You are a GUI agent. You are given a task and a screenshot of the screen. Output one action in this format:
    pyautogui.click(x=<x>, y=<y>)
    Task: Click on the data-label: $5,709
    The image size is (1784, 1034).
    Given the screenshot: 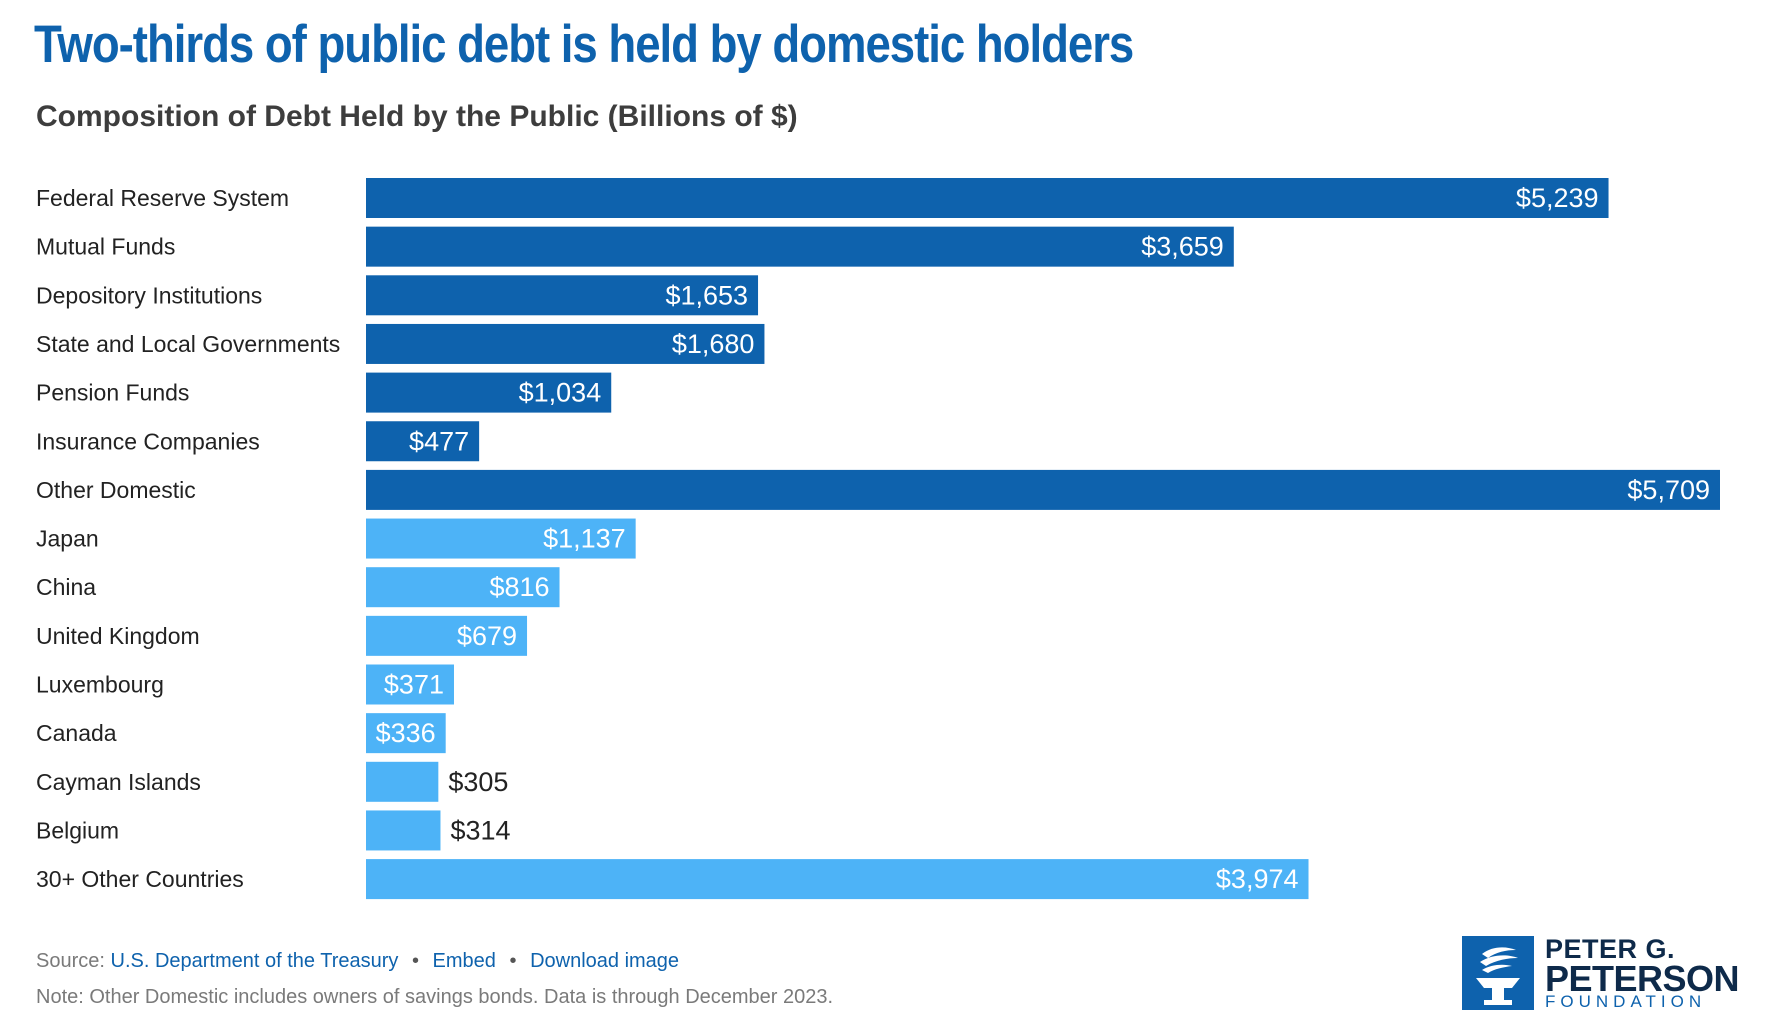 What is the action you would take?
    pyautogui.click(x=1668, y=490)
    